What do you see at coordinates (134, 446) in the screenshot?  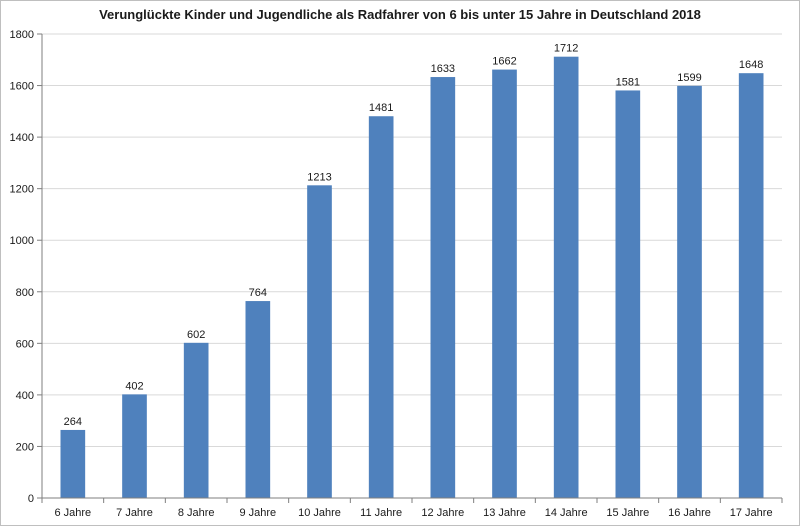 I see `bar-7-jahre` at bounding box center [134, 446].